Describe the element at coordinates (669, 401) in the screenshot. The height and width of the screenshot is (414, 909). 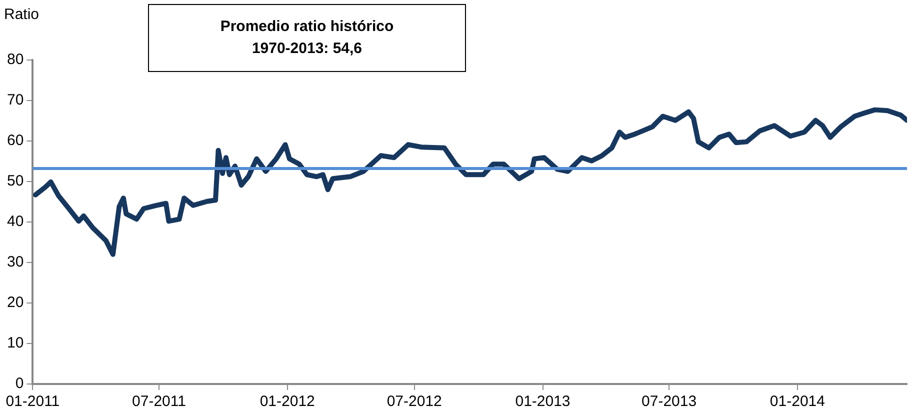
I see `x-tick-label: 07-2013` at that location.